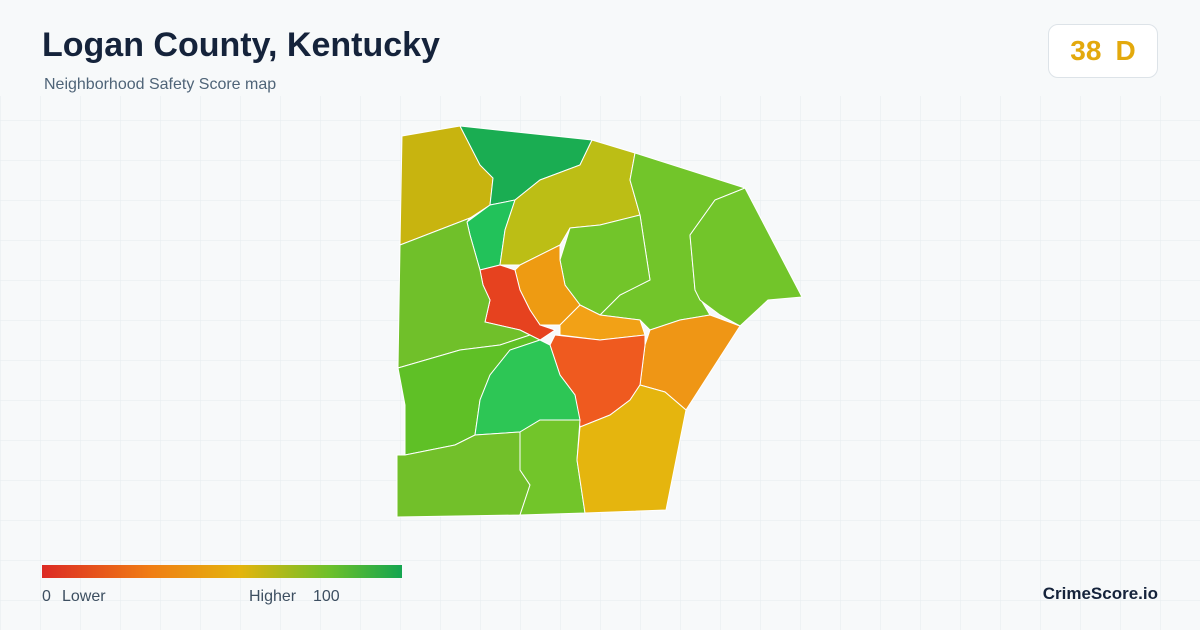 This screenshot has height=630, width=1200. Describe the element at coordinates (222, 571) in the screenshot. I see `legend-gradient` at that location.